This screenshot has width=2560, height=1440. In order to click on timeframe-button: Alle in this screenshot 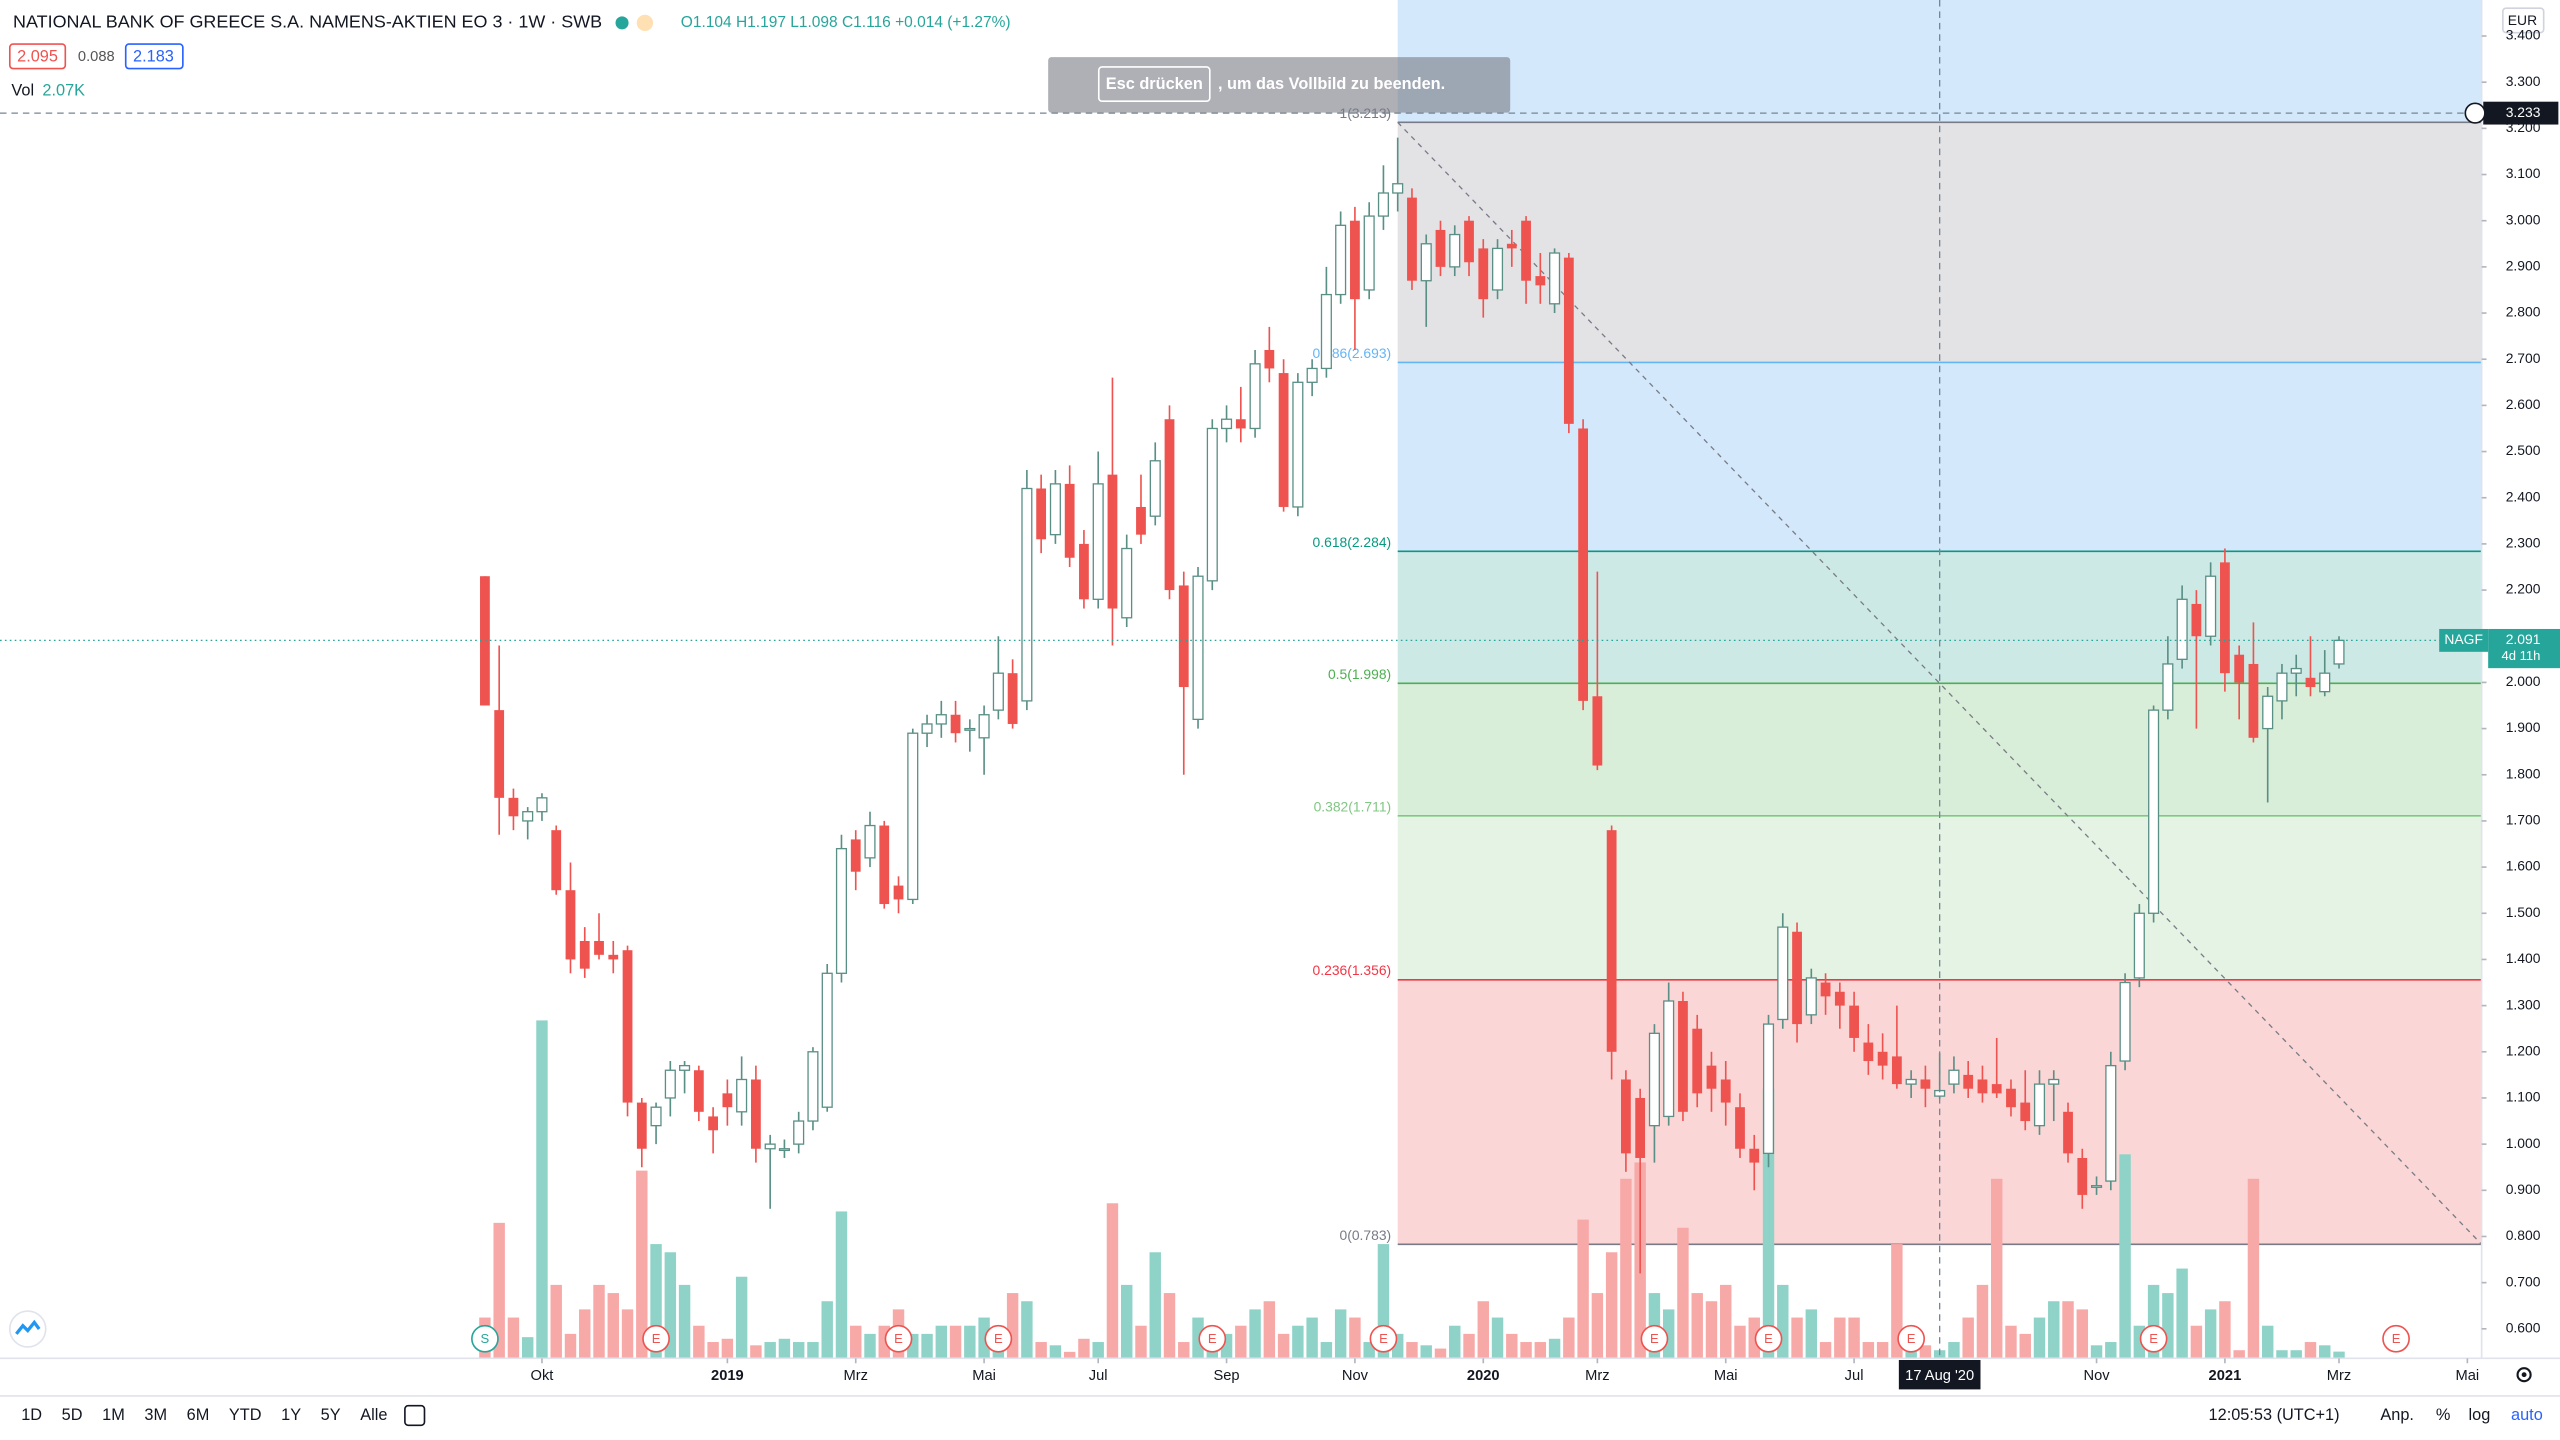, I will do `click(373, 1415)`.